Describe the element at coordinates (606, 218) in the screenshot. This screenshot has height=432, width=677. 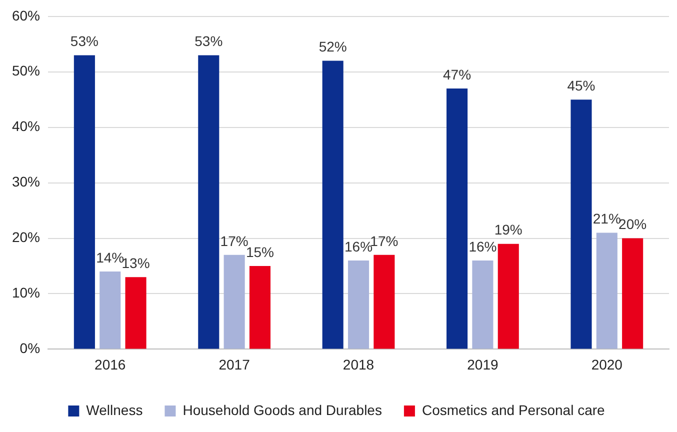
I see `data-label: 21%` at that location.